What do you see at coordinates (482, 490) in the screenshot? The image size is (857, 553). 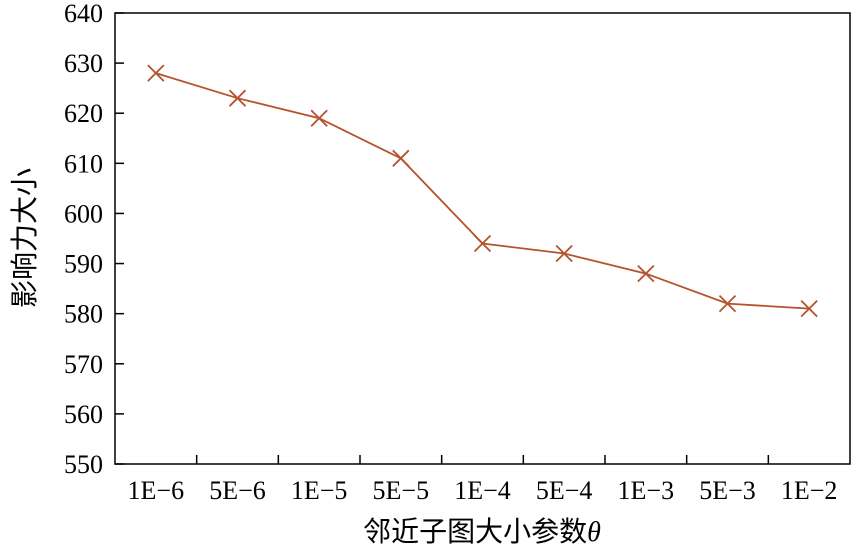 I see `x-tick-label: 1E−4` at bounding box center [482, 490].